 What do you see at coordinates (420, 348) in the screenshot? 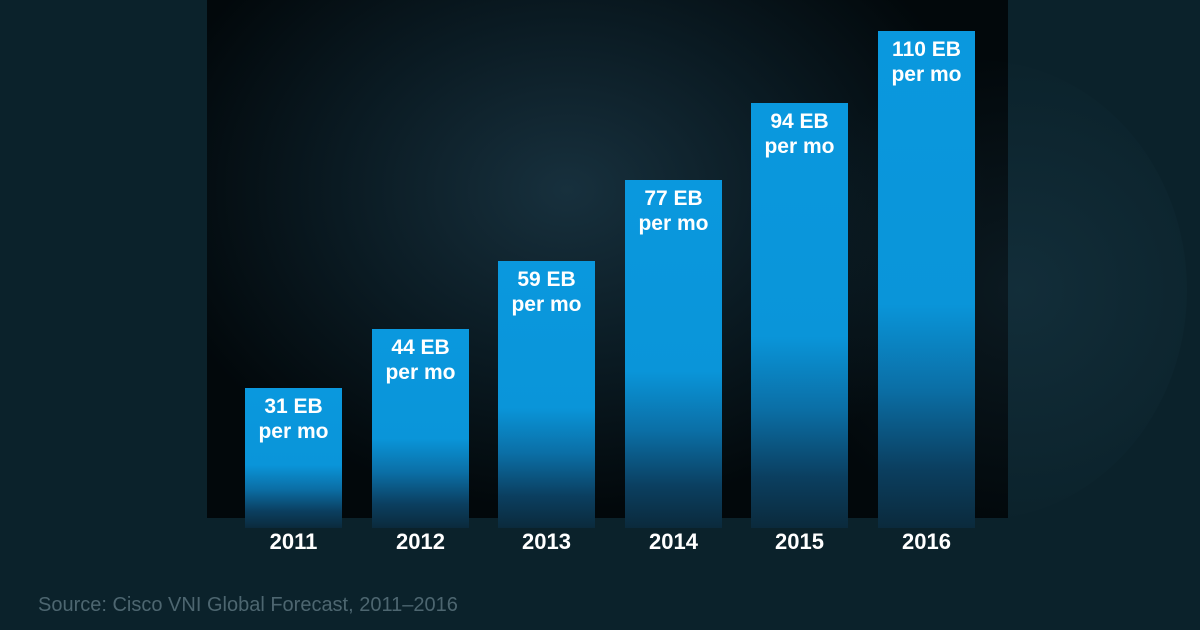
I see `data-label-line: 44 EB` at bounding box center [420, 348].